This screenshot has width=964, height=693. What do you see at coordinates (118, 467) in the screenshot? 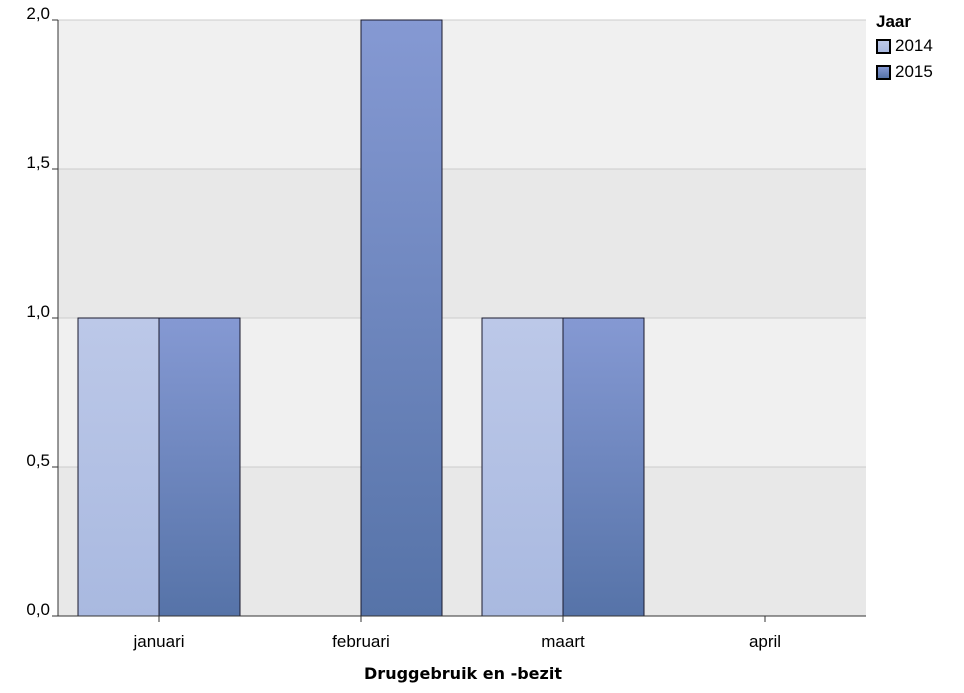
I see `bar-januari-2014` at bounding box center [118, 467].